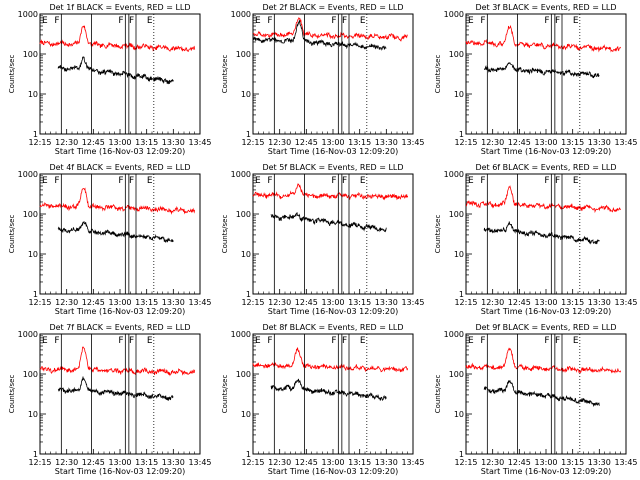 This screenshot has width=640, height=480. Describe the element at coordinates (332, 167) in the screenshot. I see `panel-title: Det 5f BLACK = Events, RED = LLD` at that location.